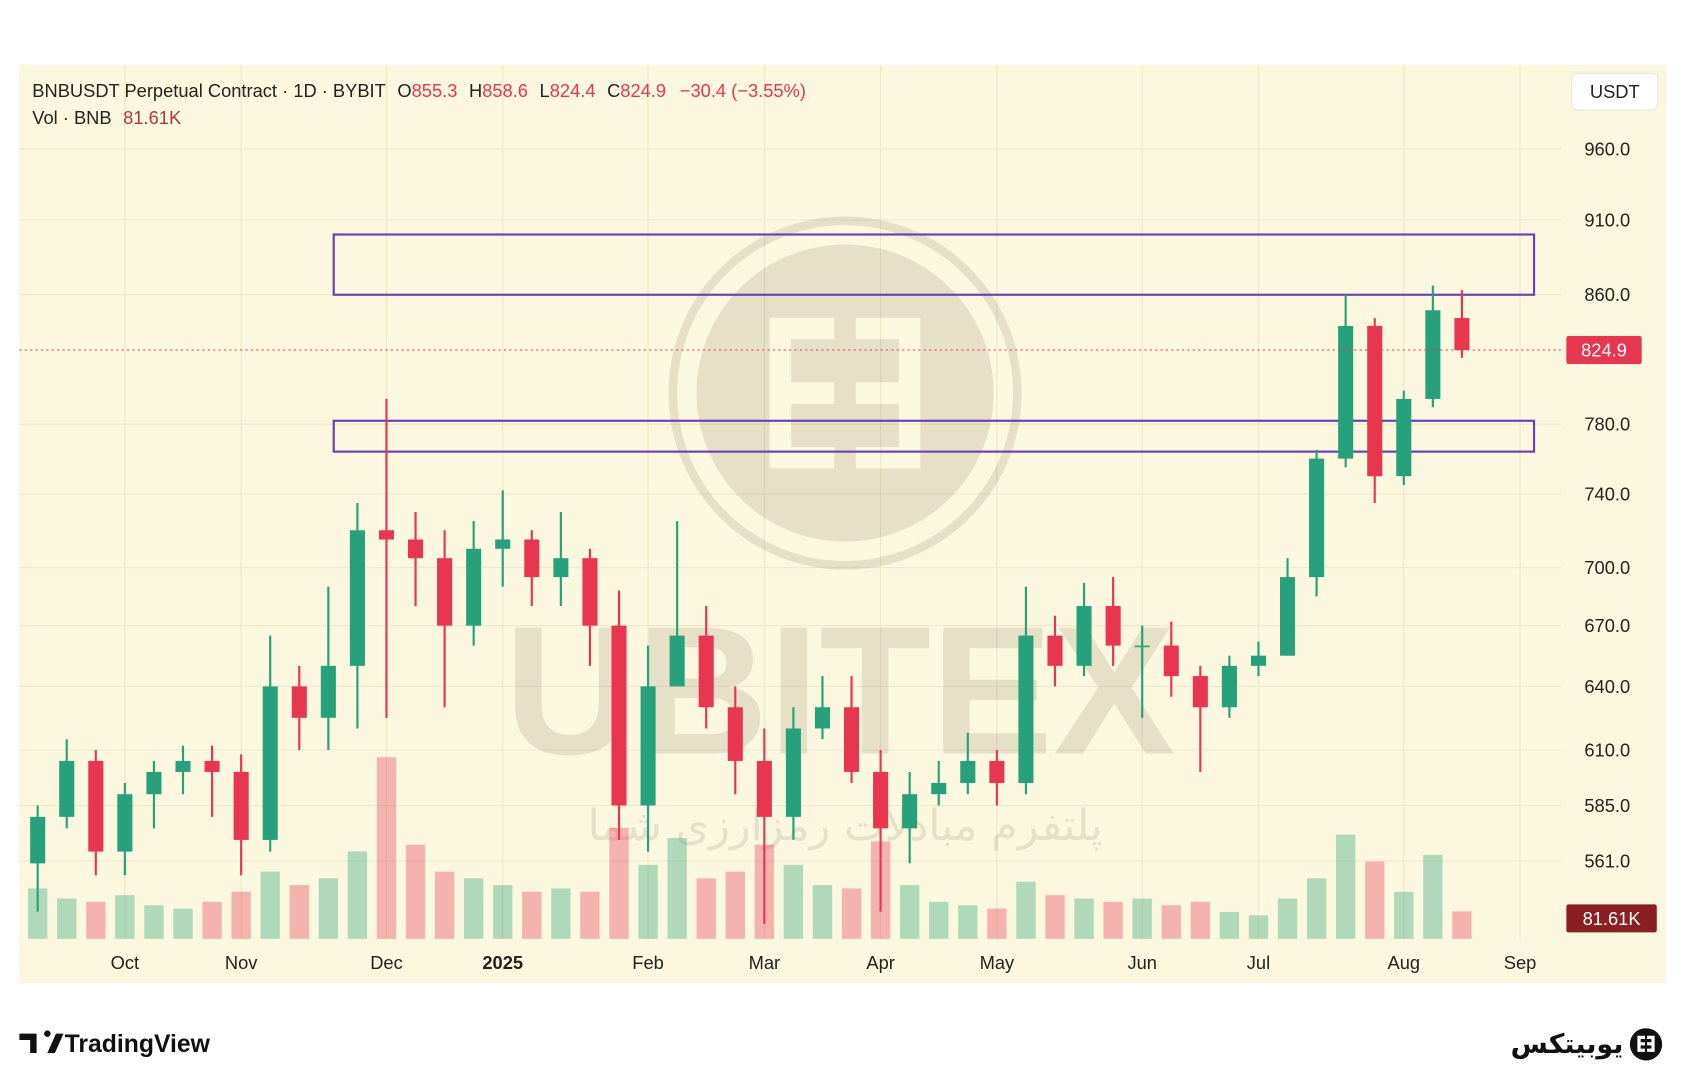  I want to click on x-tick-label: Sep, so click(1520, 962).